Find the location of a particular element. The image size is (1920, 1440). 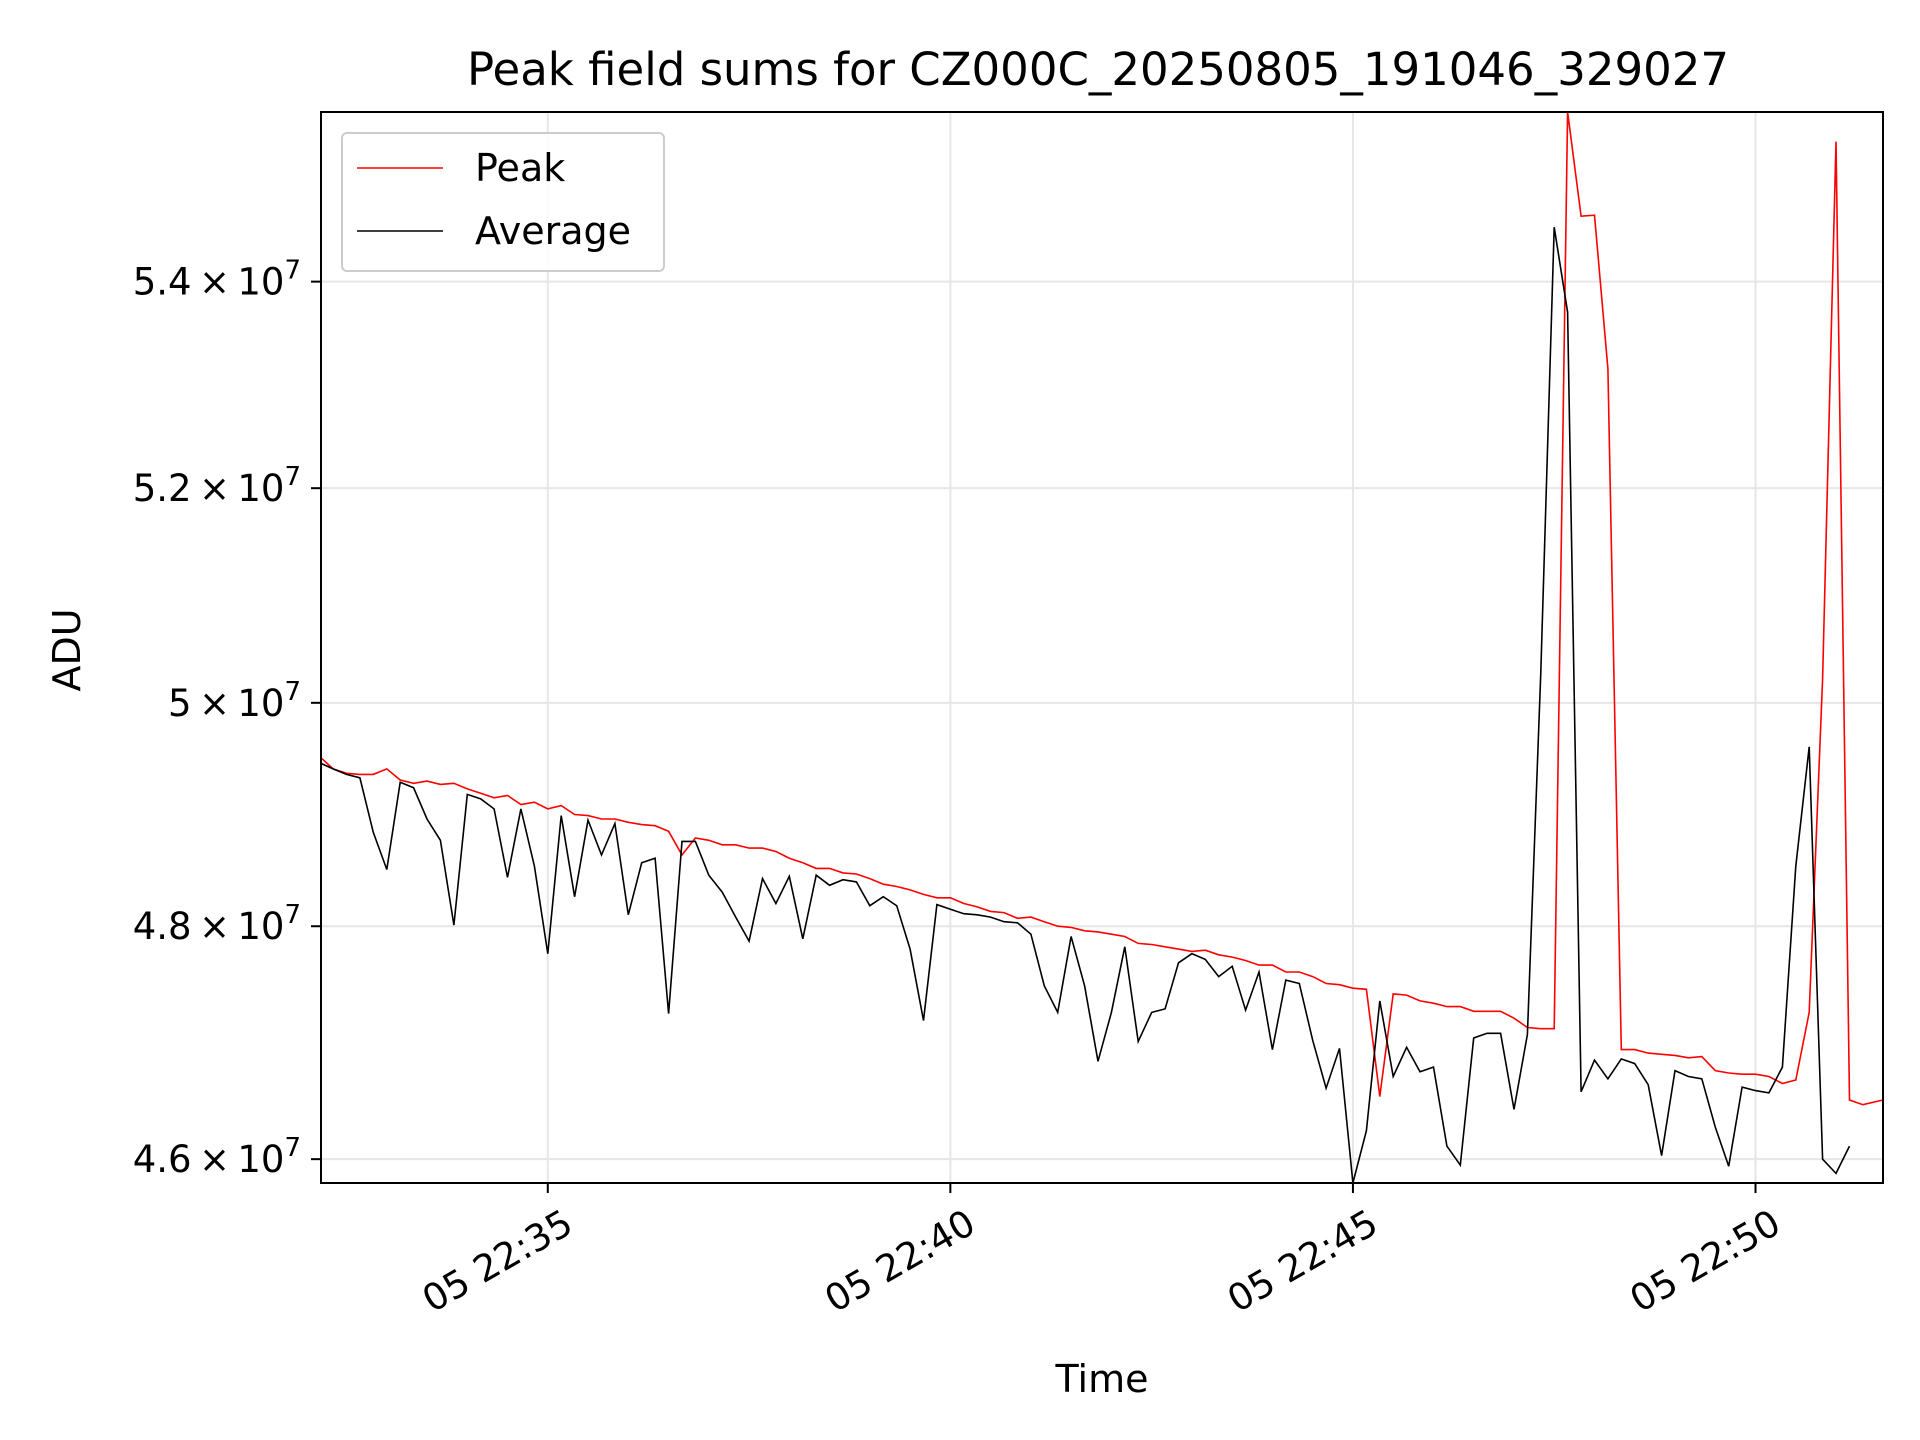

x-axis-label: Time is located at coordinates (1102, 1379).